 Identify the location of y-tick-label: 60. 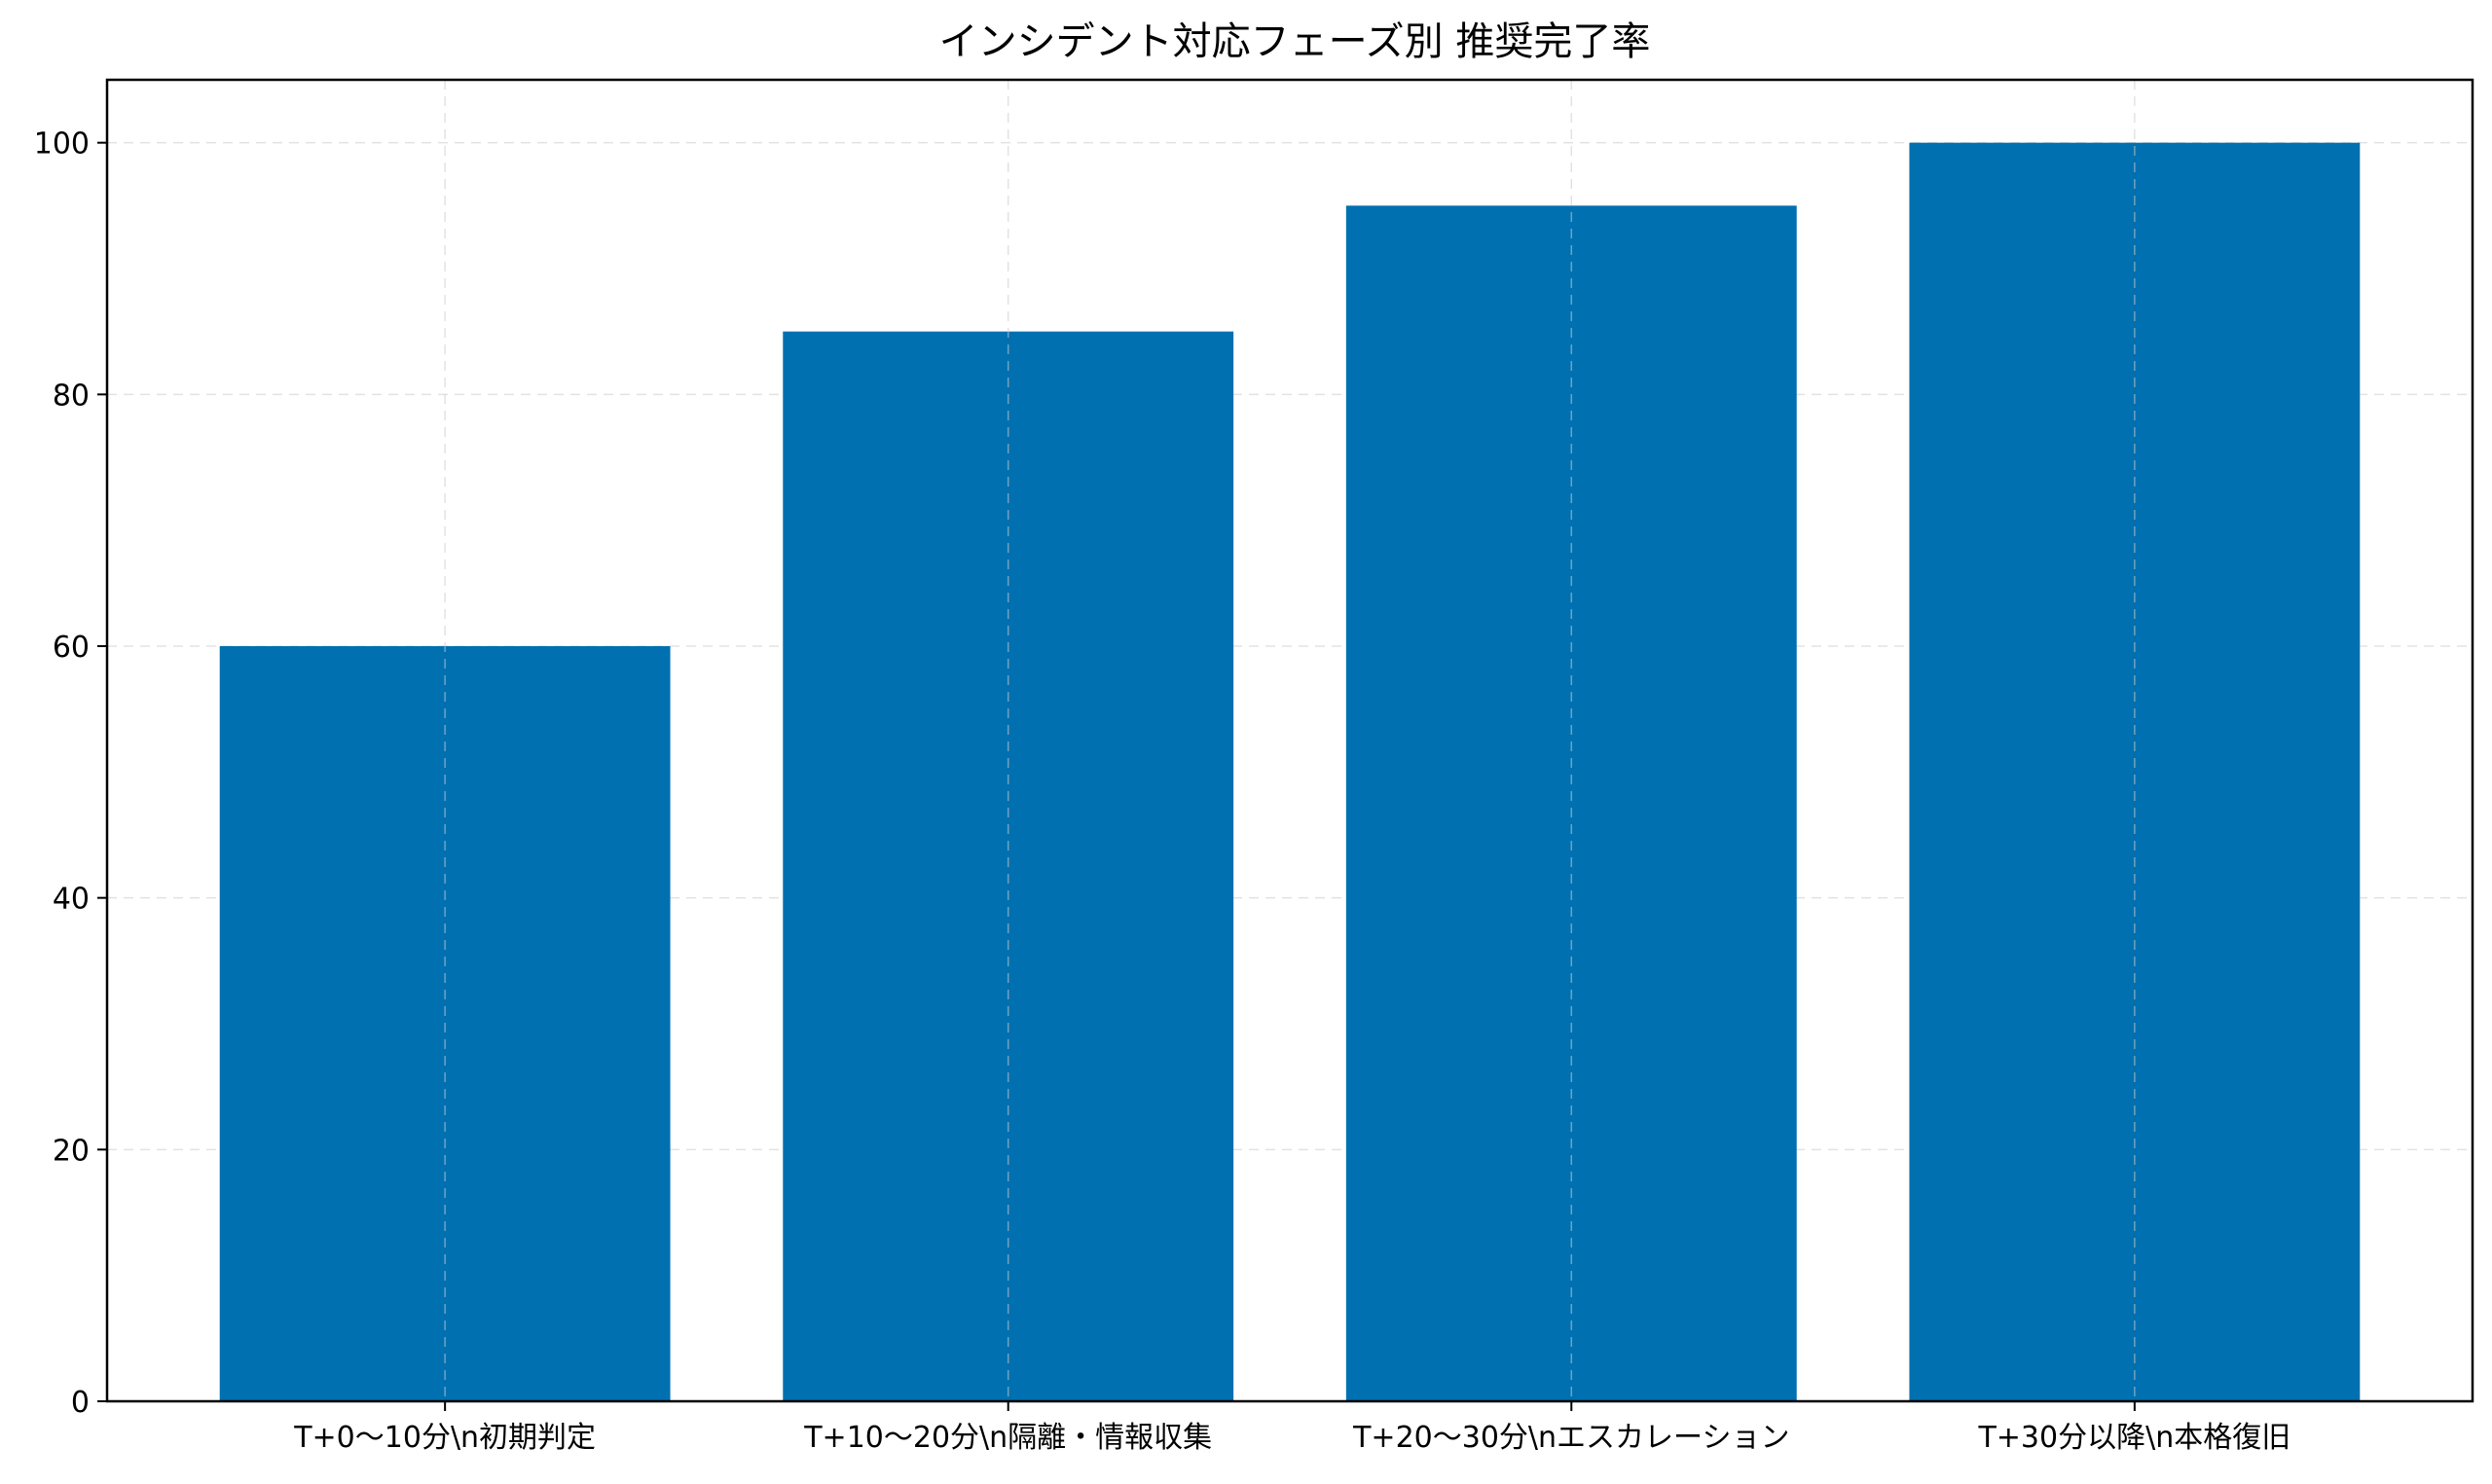
(71, 648).